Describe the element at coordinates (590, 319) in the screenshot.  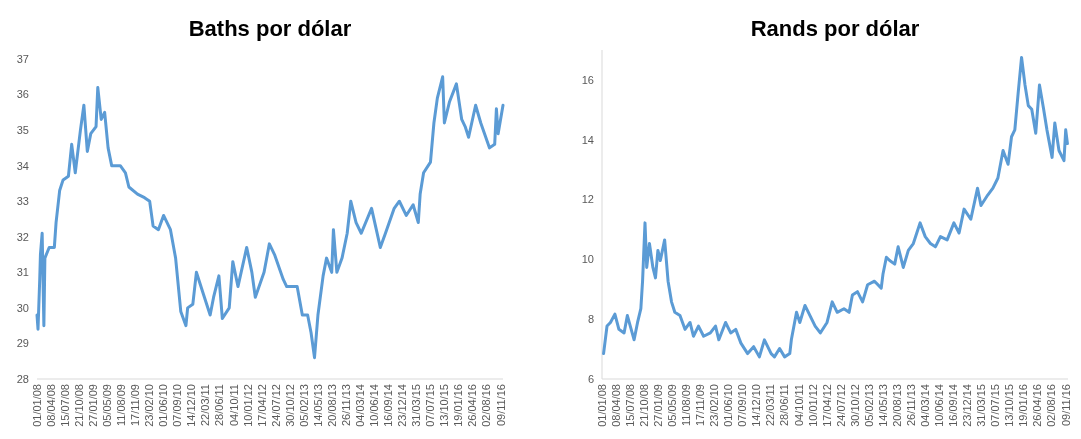
I see `y-tick-label: 8` at that location.